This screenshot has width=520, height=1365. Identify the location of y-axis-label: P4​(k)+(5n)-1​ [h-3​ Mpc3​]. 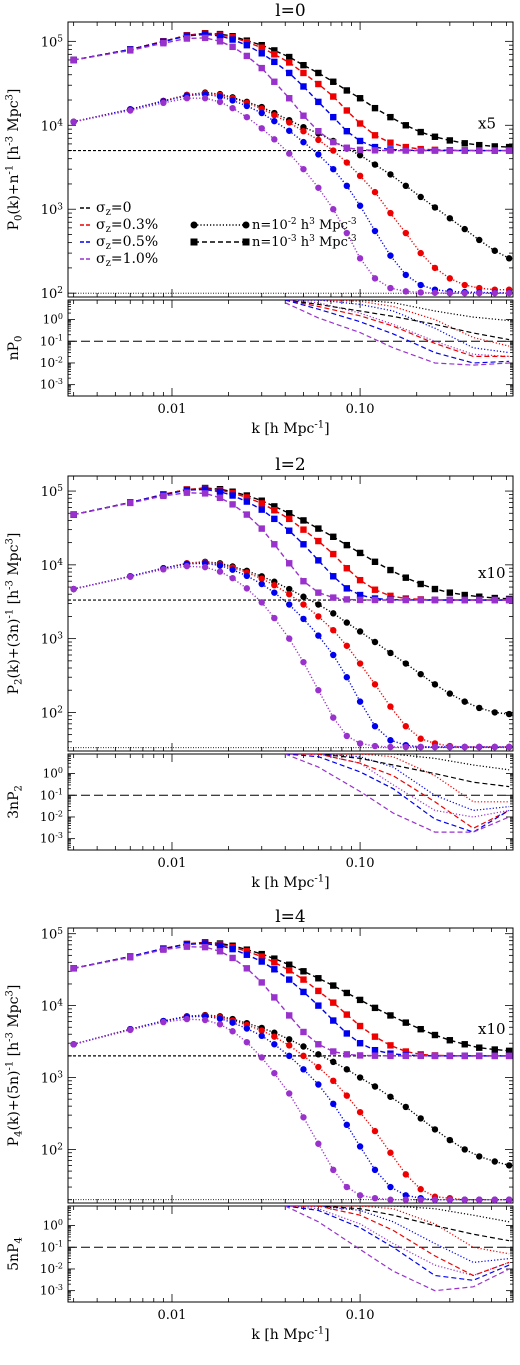
(15, 1066).